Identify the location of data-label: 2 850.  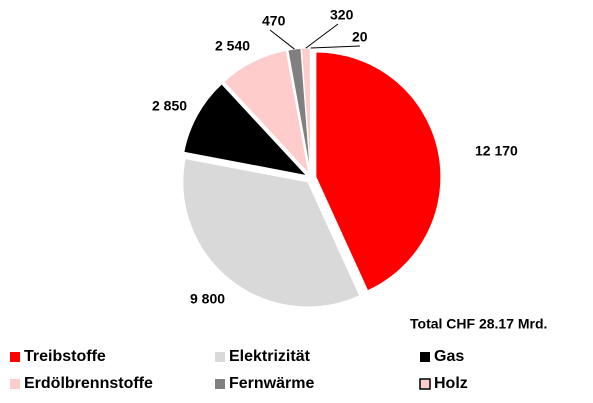
(169, 106).